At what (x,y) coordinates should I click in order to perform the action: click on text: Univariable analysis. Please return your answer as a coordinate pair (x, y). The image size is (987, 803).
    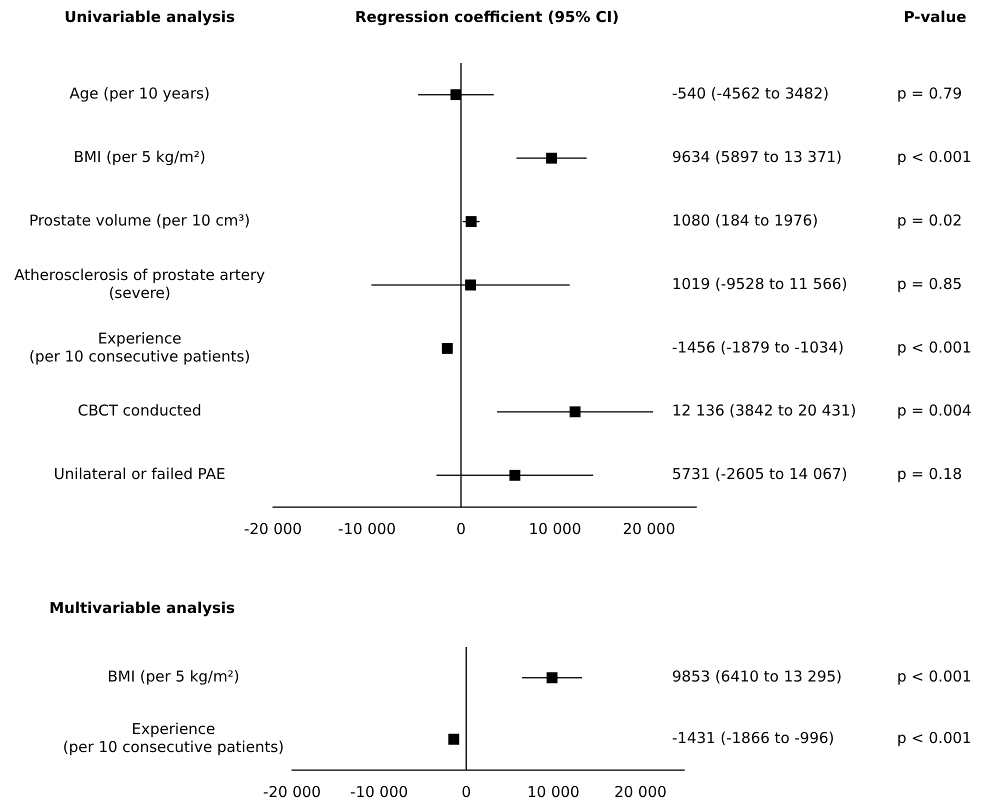
    Looking at the image, I should click on (150, 17).